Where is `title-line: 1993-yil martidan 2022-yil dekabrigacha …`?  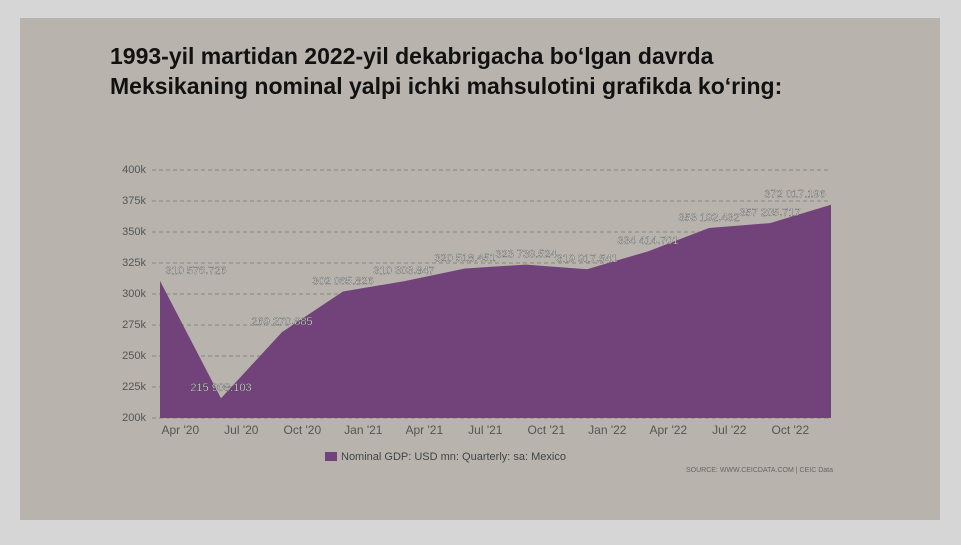
title-line: 1993-yil martidan 2022-yil dekabrigacha … is located at coordinates (412, 56).